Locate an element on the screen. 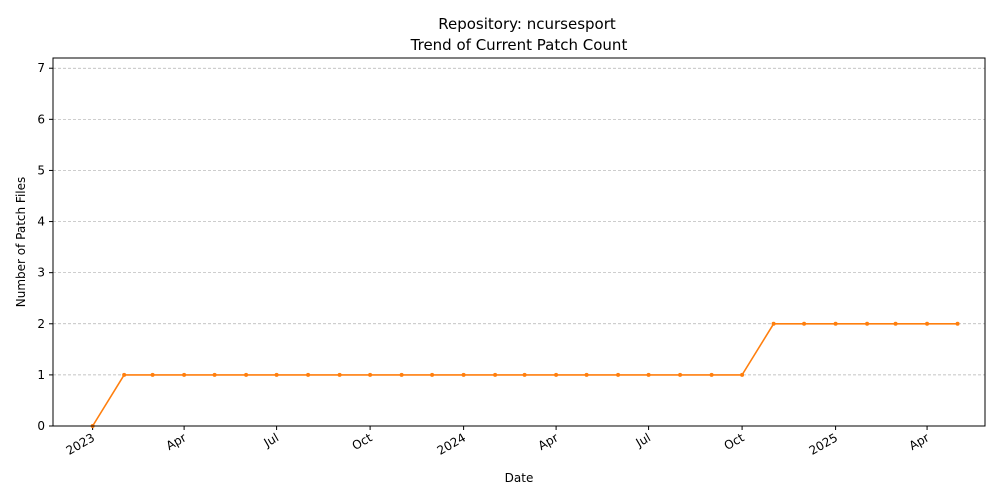  y-tick-label: 3 is located at coordinates (41, 273).